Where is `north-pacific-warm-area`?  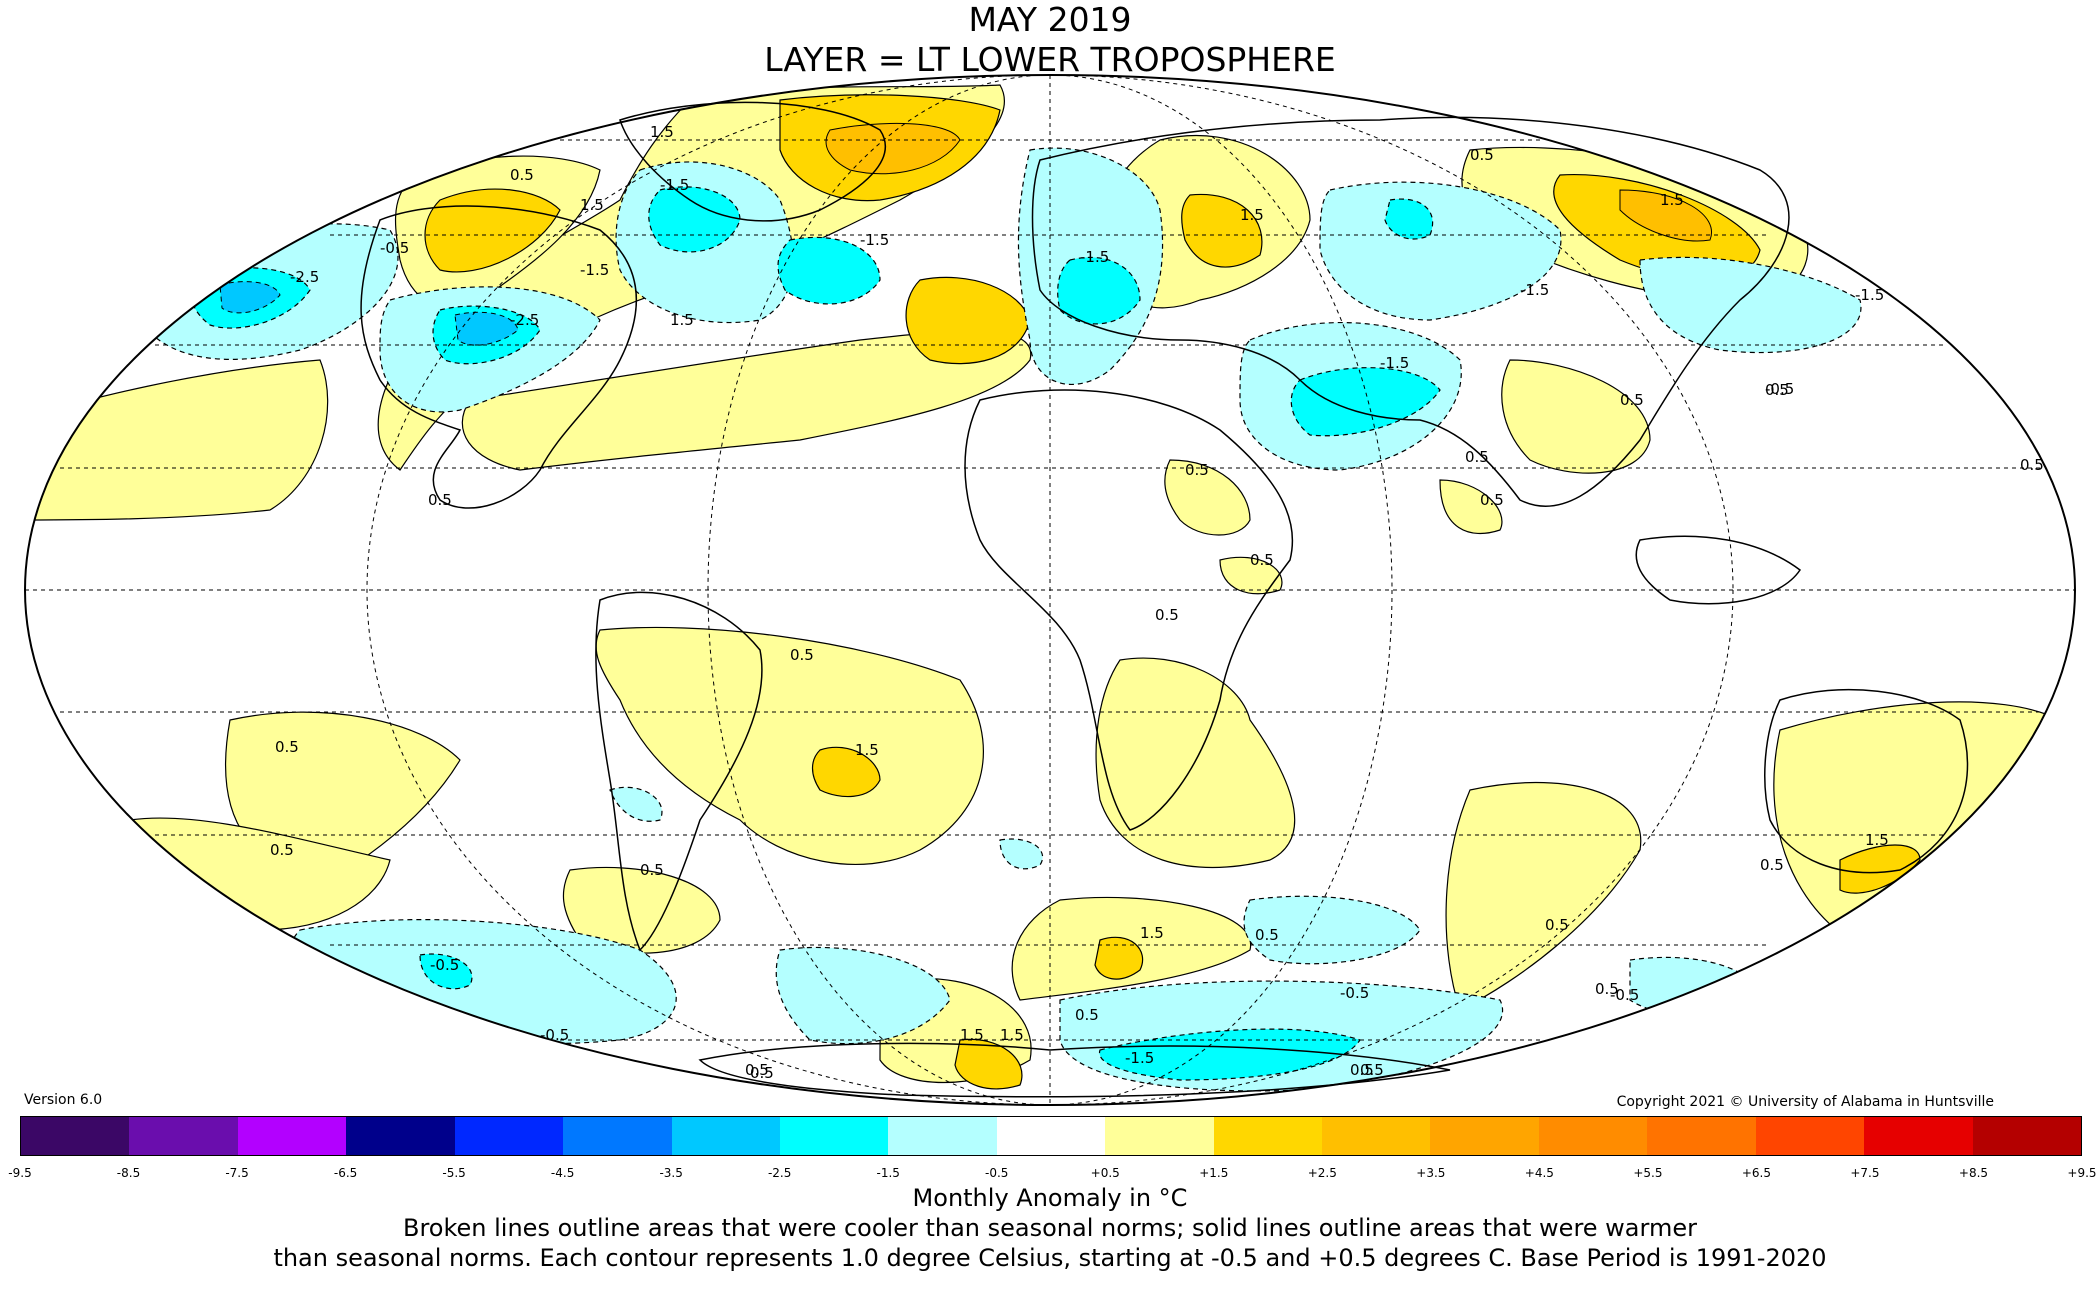
north-pacific-warm-area is located at coordinates (177, 440).